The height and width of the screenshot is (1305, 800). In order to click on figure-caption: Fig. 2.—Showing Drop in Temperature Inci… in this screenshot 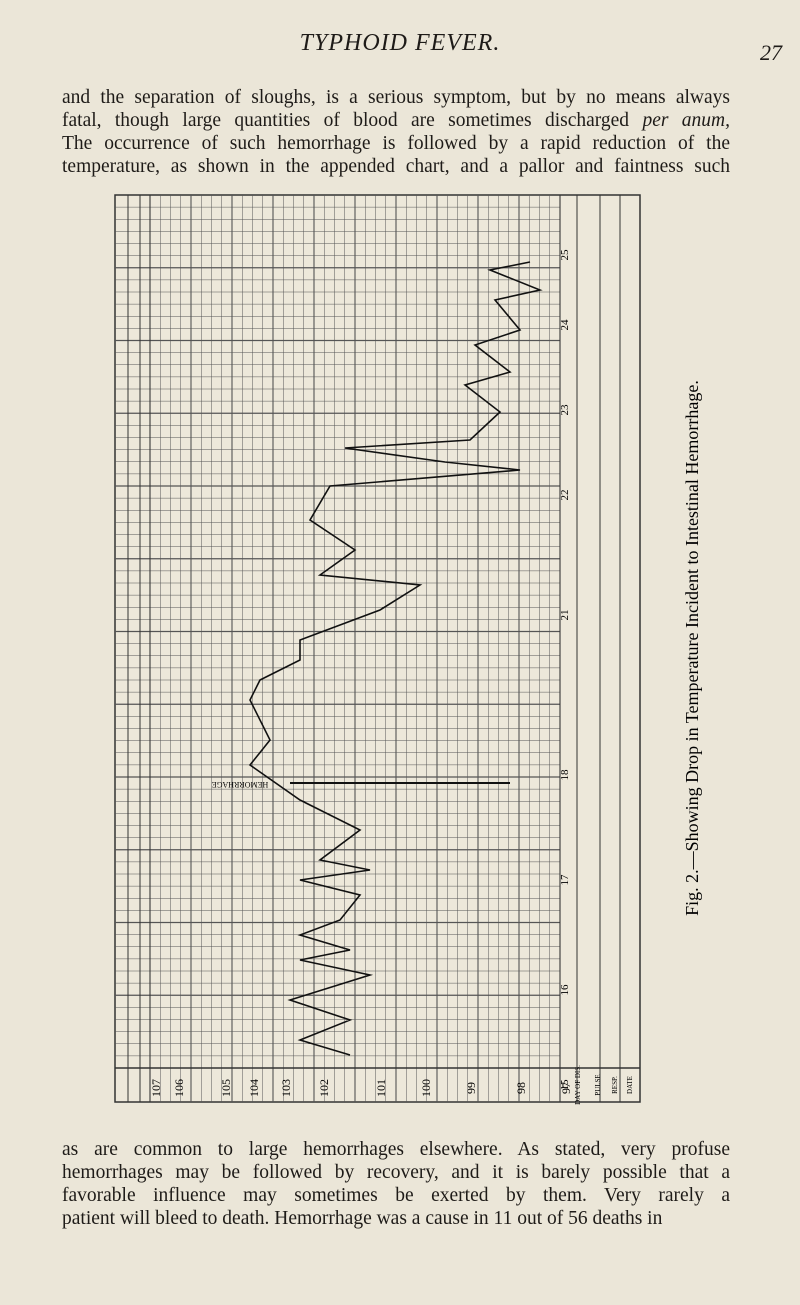, I will do `click(692, 648)`.